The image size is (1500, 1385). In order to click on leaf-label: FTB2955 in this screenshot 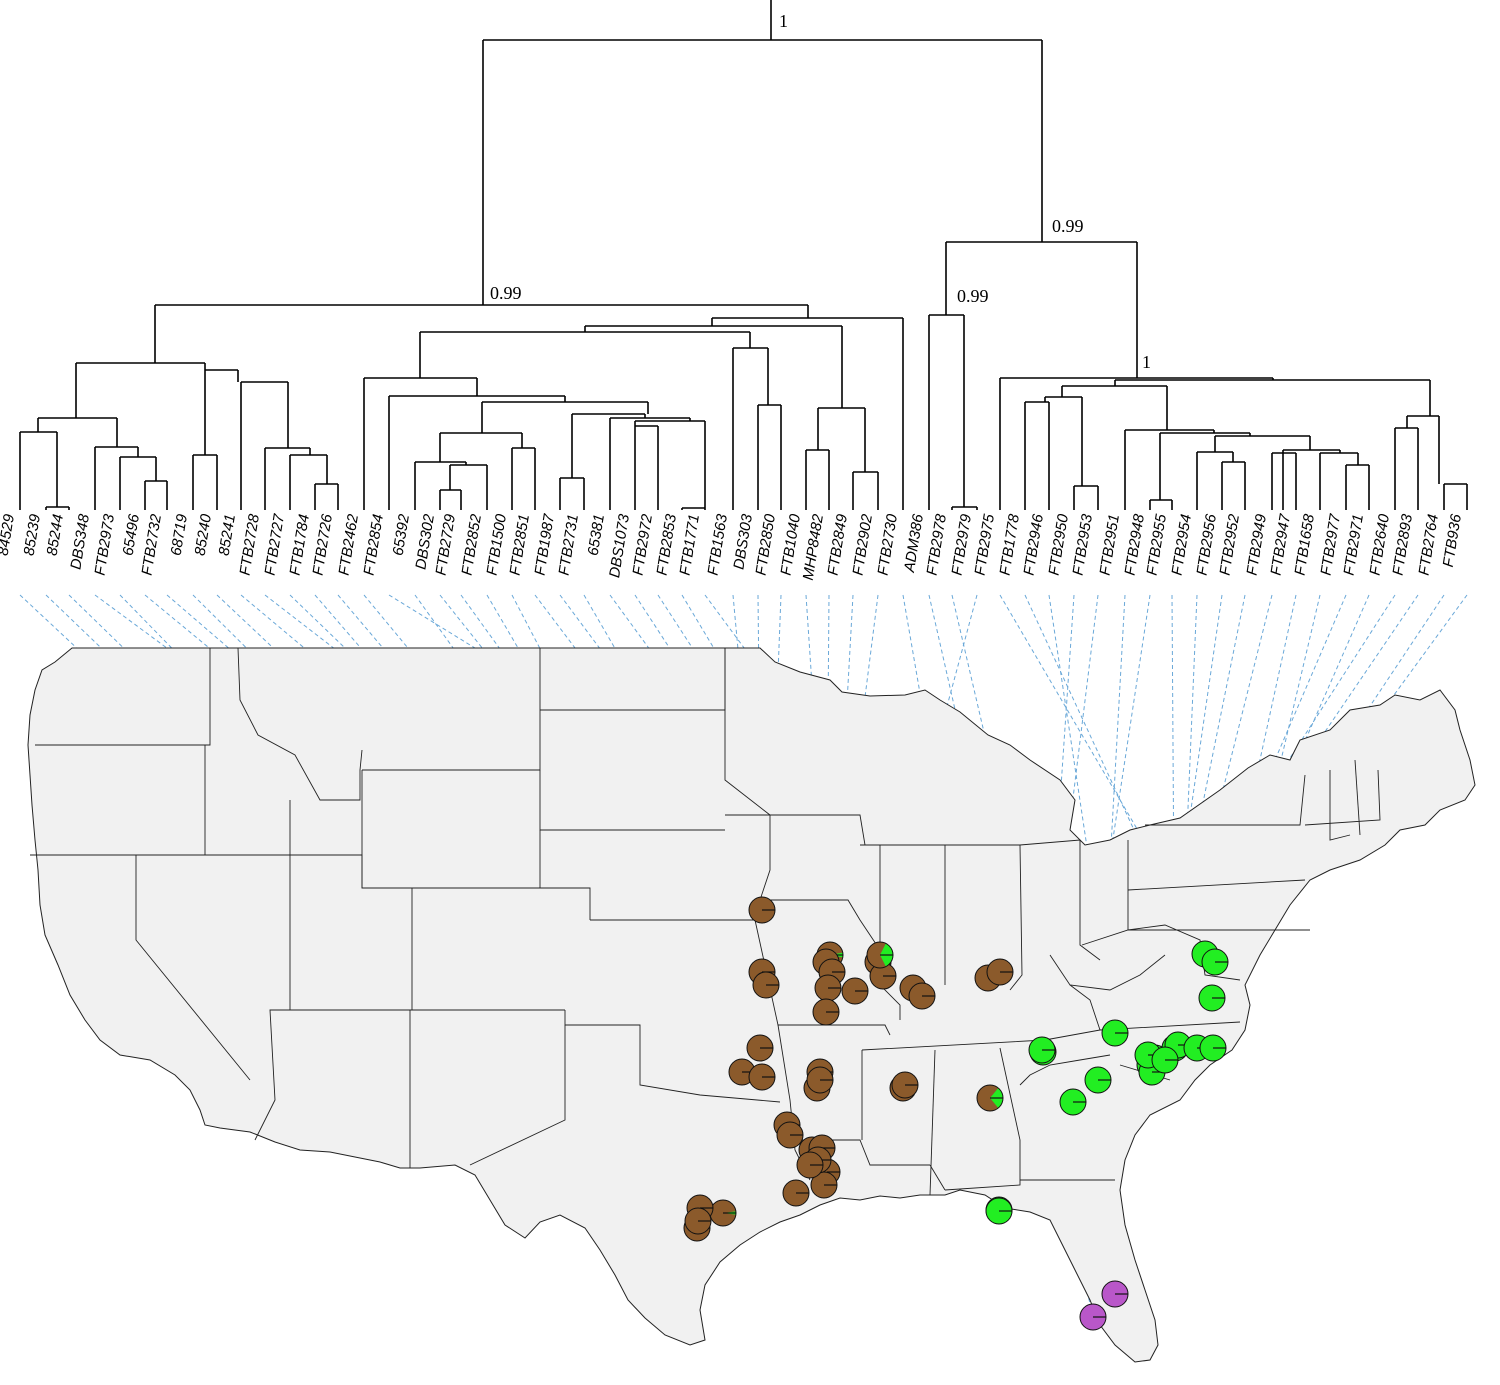, I will do `click(1157, 544)`.